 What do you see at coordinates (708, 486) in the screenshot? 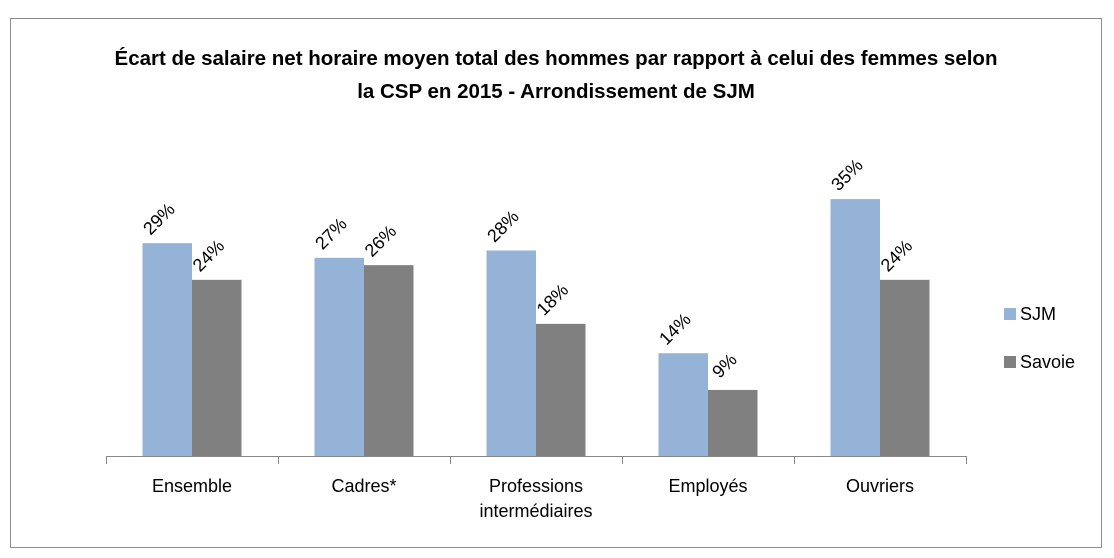
I see `x-tick-label: Employés` at bounding box center [708, 486].